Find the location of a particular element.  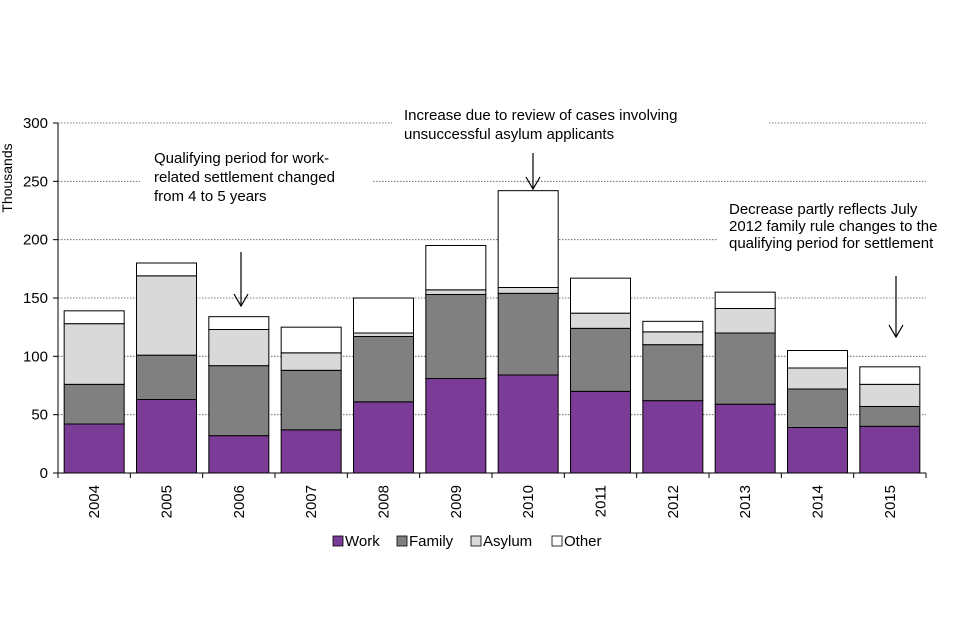

bar-stack-2007 is located at coordinates (311, 400).